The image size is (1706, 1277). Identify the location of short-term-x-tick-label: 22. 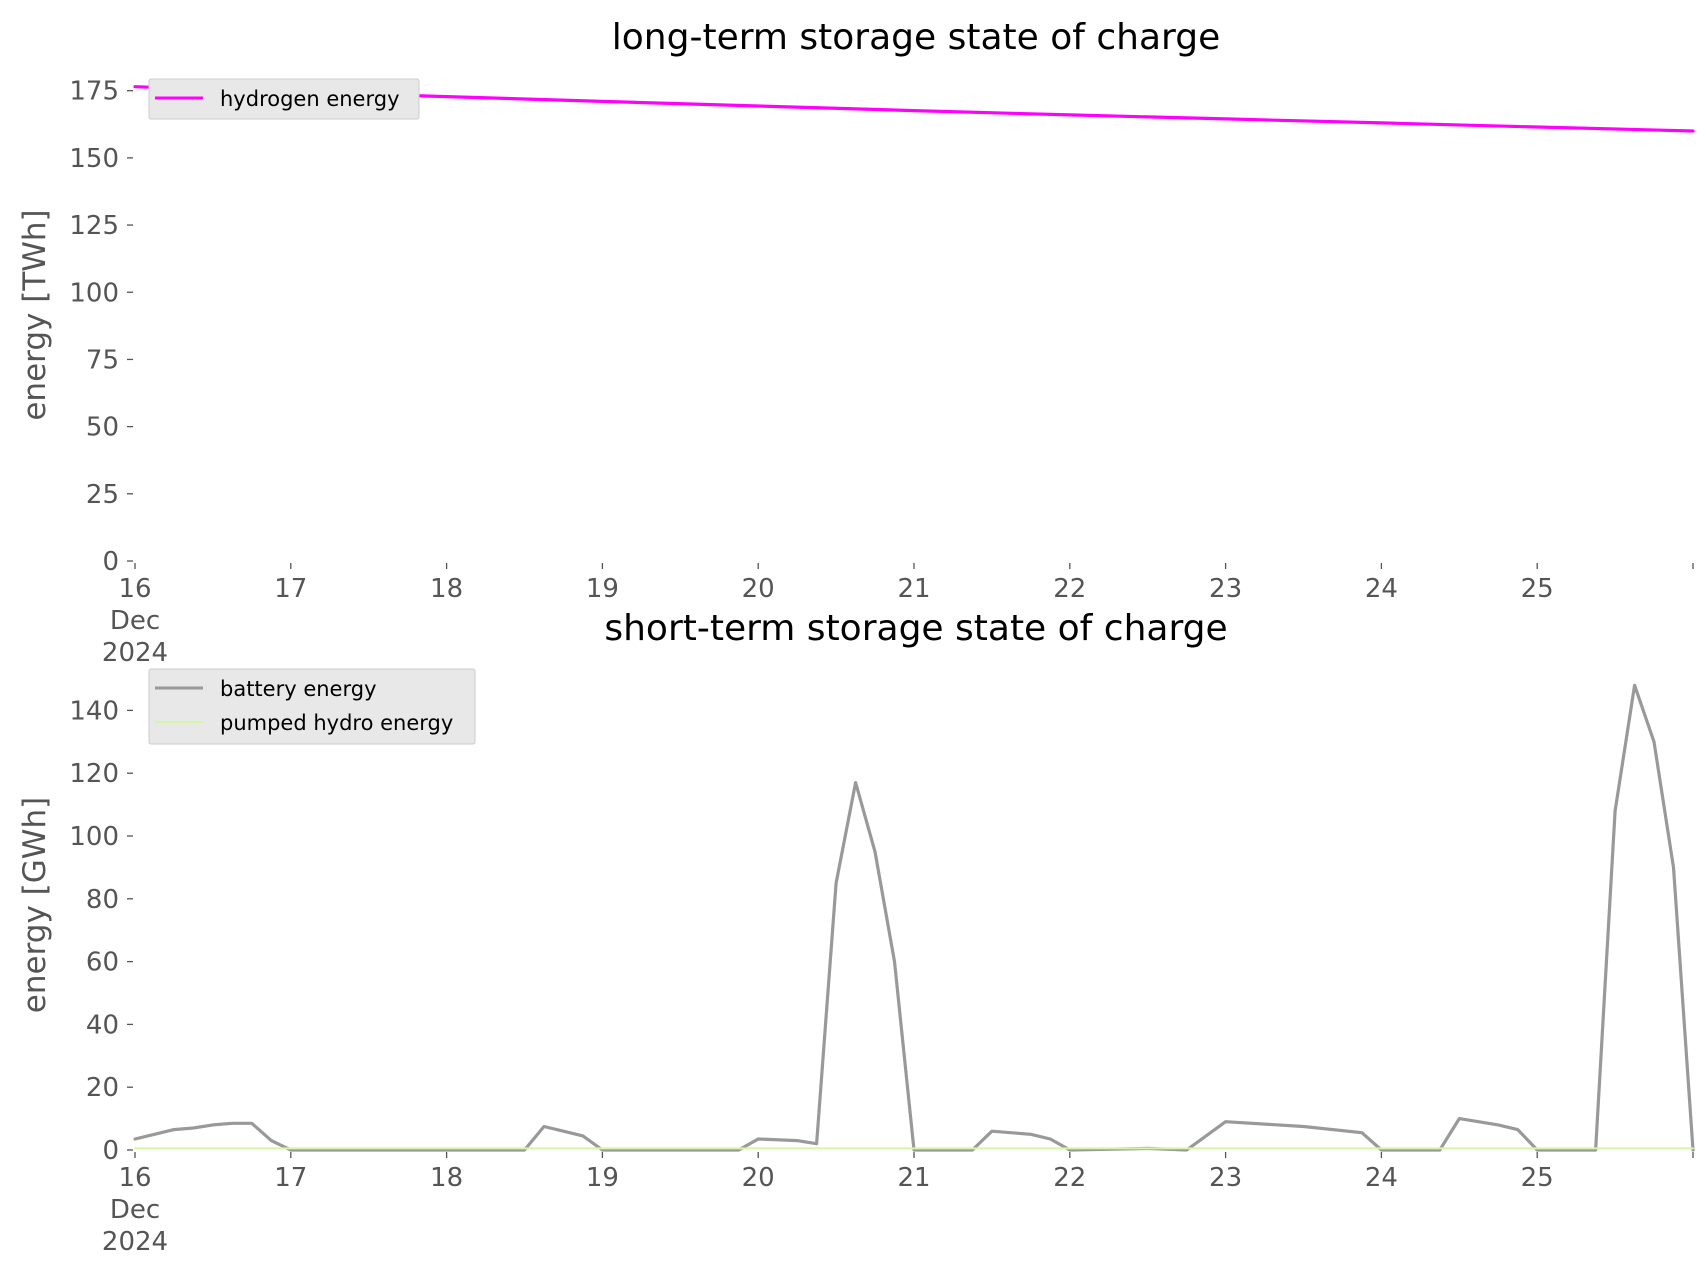
(1069, 1178).